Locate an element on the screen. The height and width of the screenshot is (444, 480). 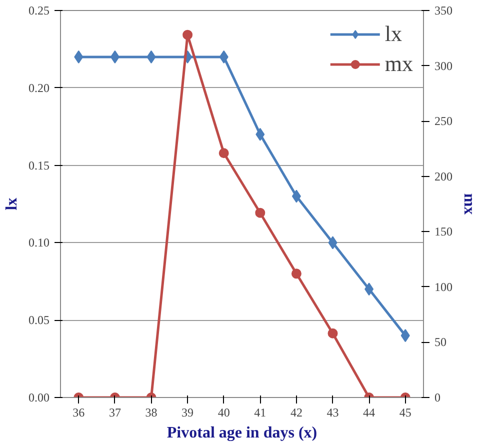
x-tick-label: 39 is located at coordinates (188, 413).